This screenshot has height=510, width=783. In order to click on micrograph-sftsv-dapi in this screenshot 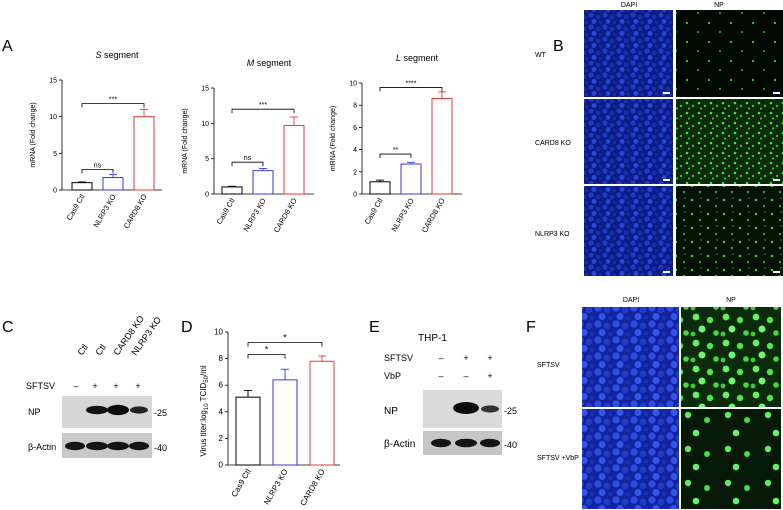, I will do `click(630, 357)`.